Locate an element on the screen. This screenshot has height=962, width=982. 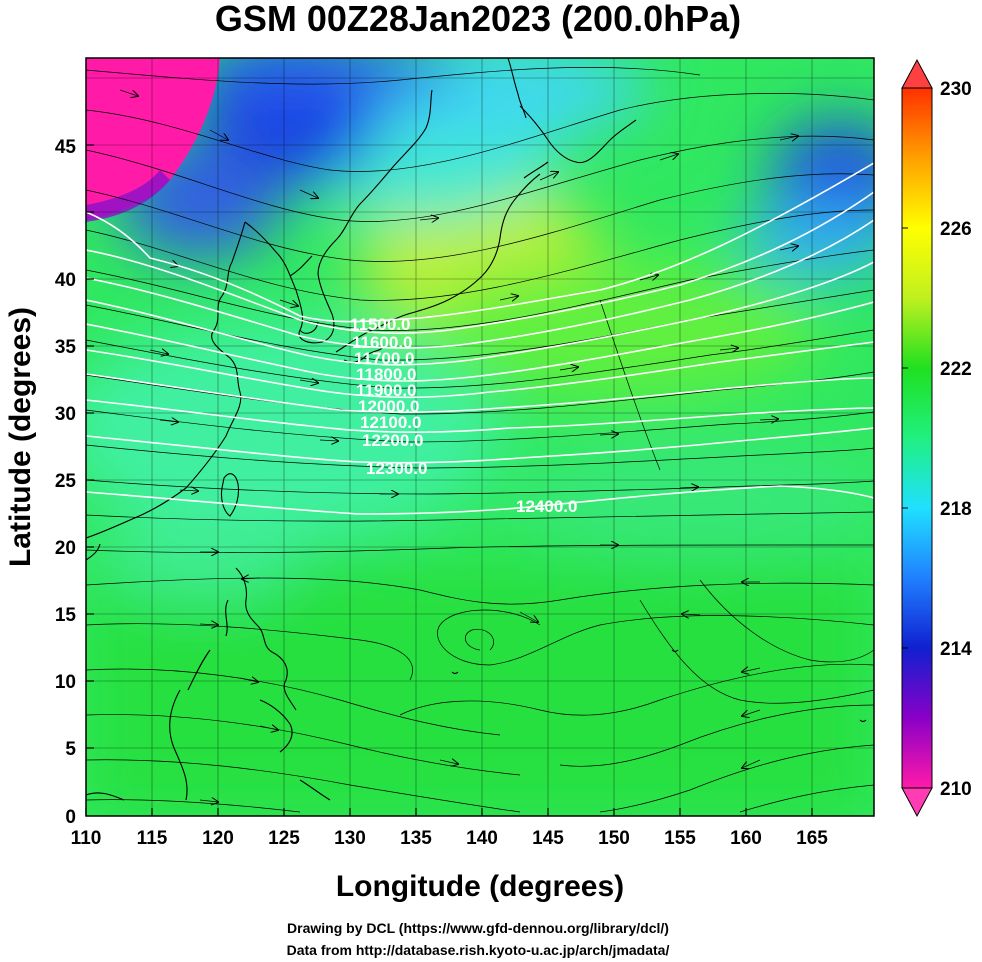
contour-label: 11800.0 is located at coordinates (386, 374).